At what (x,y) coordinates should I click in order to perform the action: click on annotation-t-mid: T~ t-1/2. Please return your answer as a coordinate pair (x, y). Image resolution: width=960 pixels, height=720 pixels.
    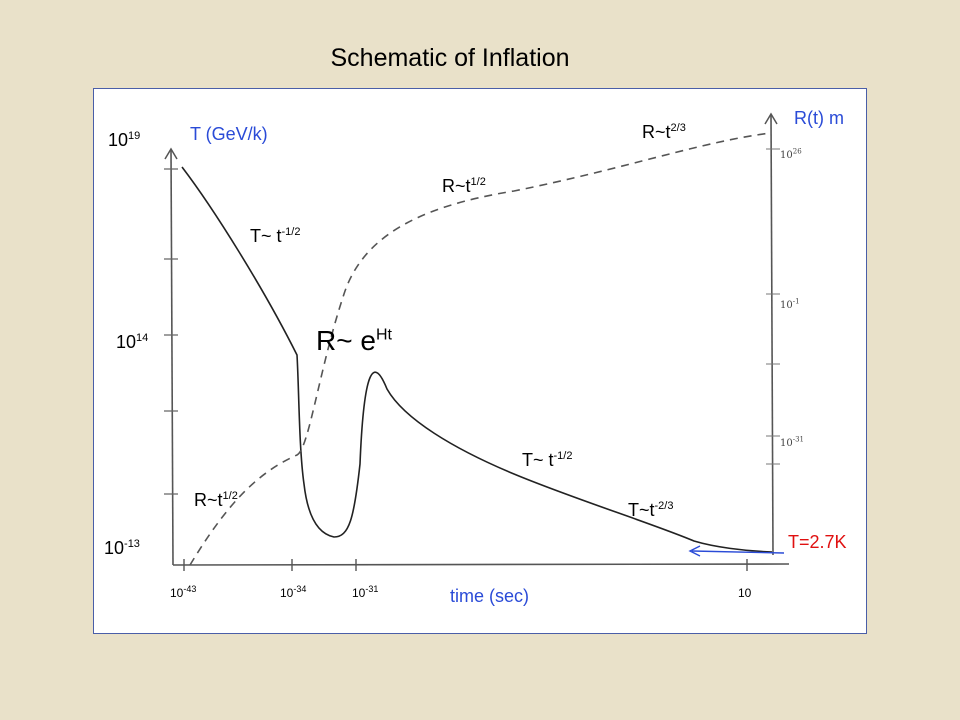
    Looking at the image, I should click on (547, 460).